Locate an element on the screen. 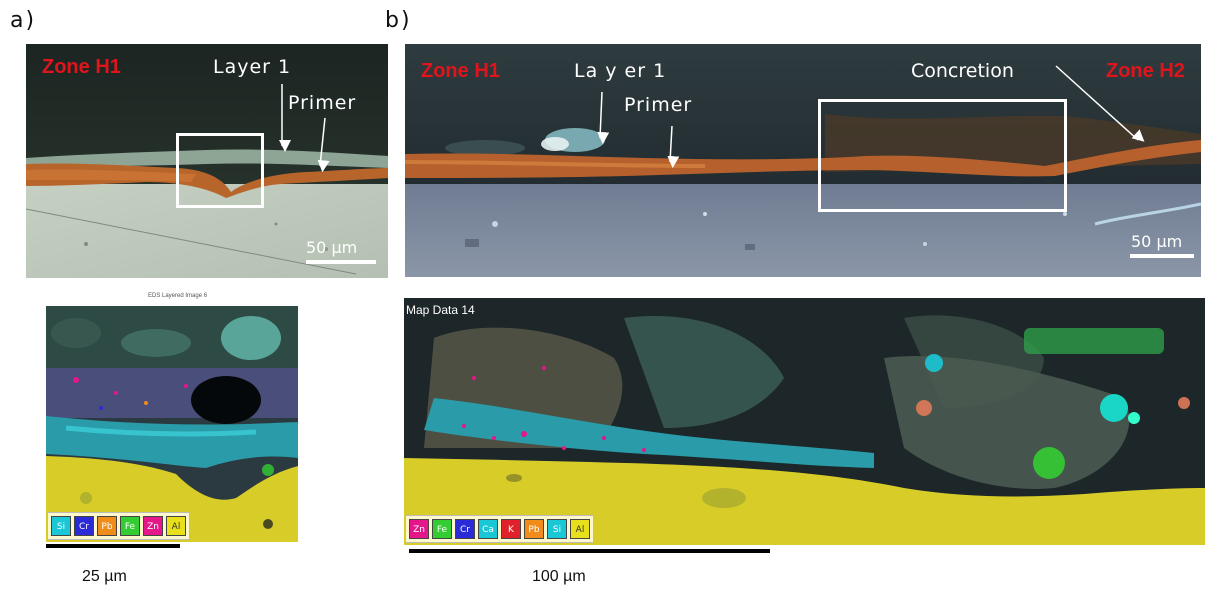 This screenshot has width=1206, height=592. panel-b-concretion-label: Concretion is located at coordinates (962, 71).